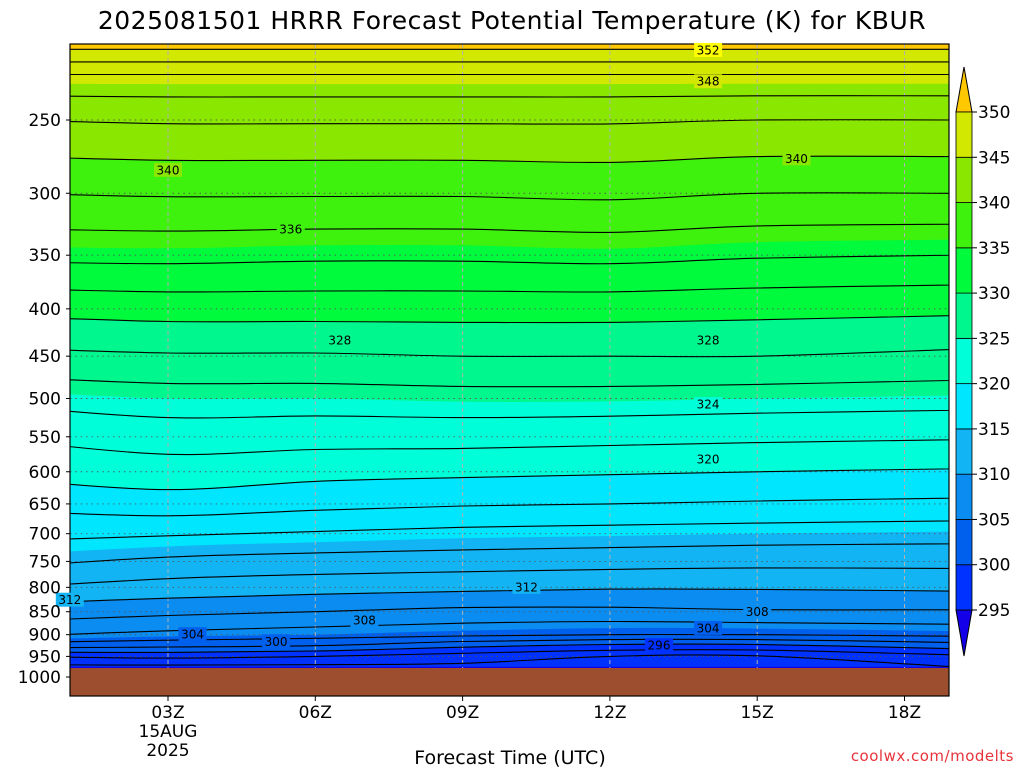 Image resolution: width=1024 pixels, height=768 pixels. I want to click on colorbar-label-350: 350, so click(994, 113).